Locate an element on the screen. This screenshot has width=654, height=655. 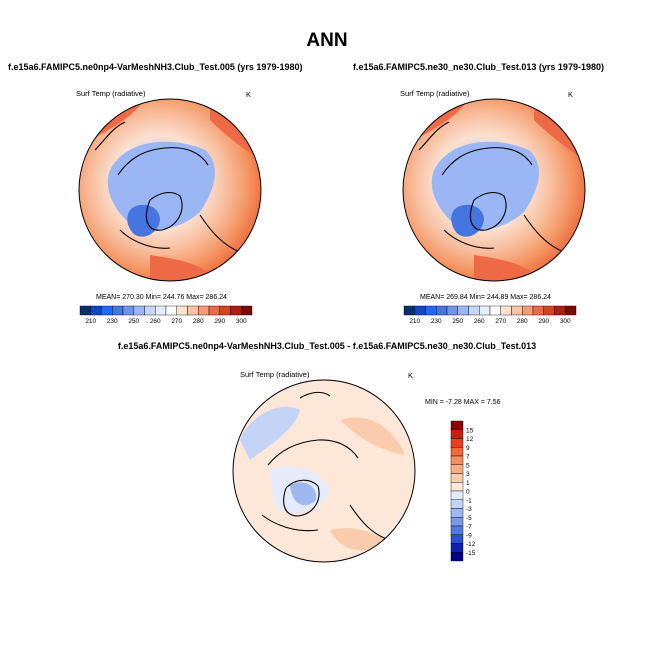
panel1-units: K is located at coordinates (249, 94).